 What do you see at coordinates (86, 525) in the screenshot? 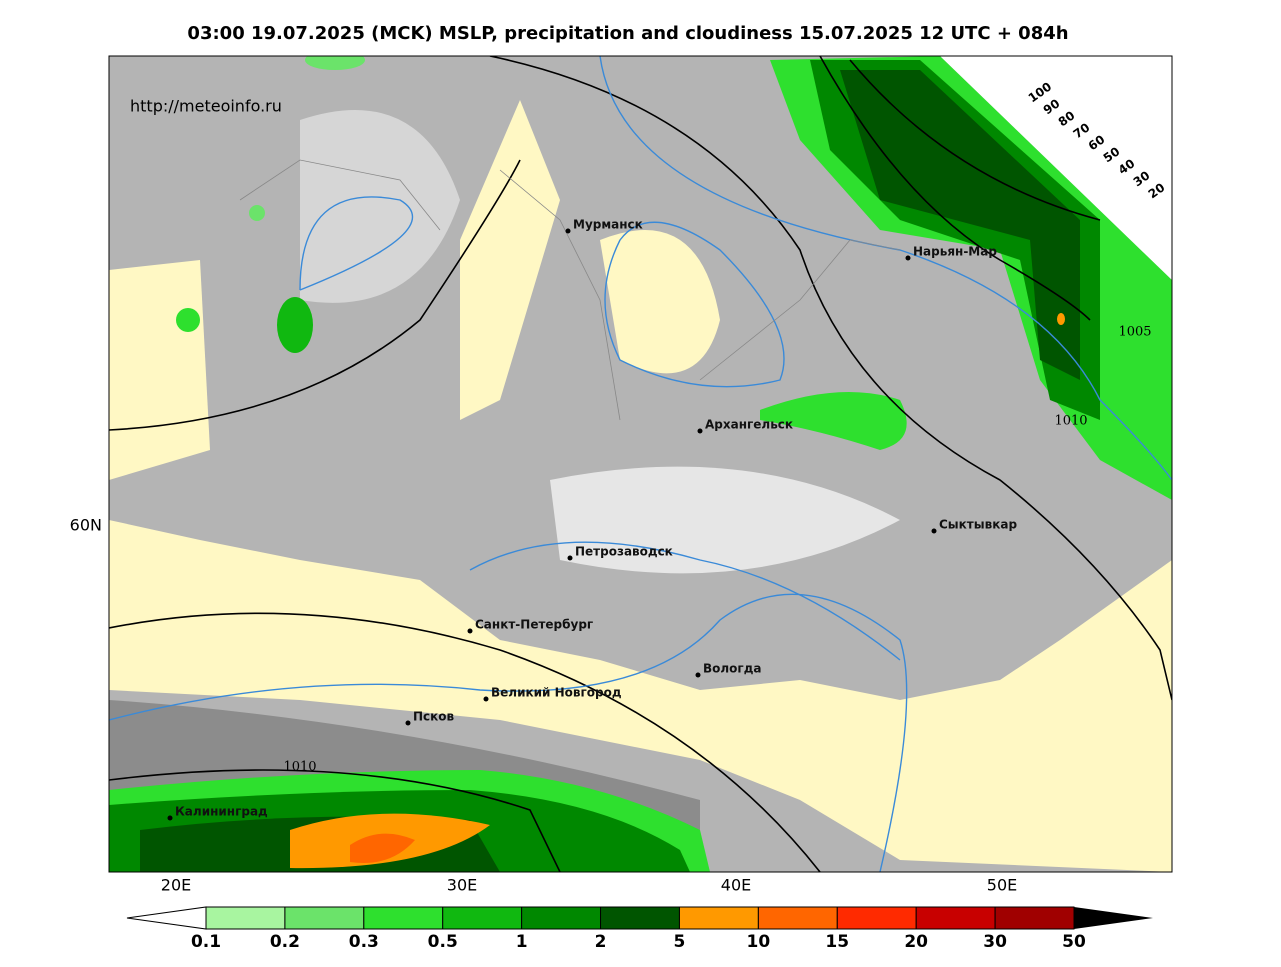
I see `lat-label: 60N` at bounding box center [86, 525].